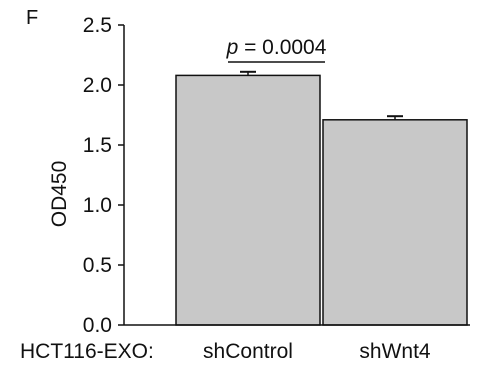 This screenshot has height=366, width=486. Describe the element at coordinates (232, 47) in the screenshot. I see `p-value-symbol: p` at that location.